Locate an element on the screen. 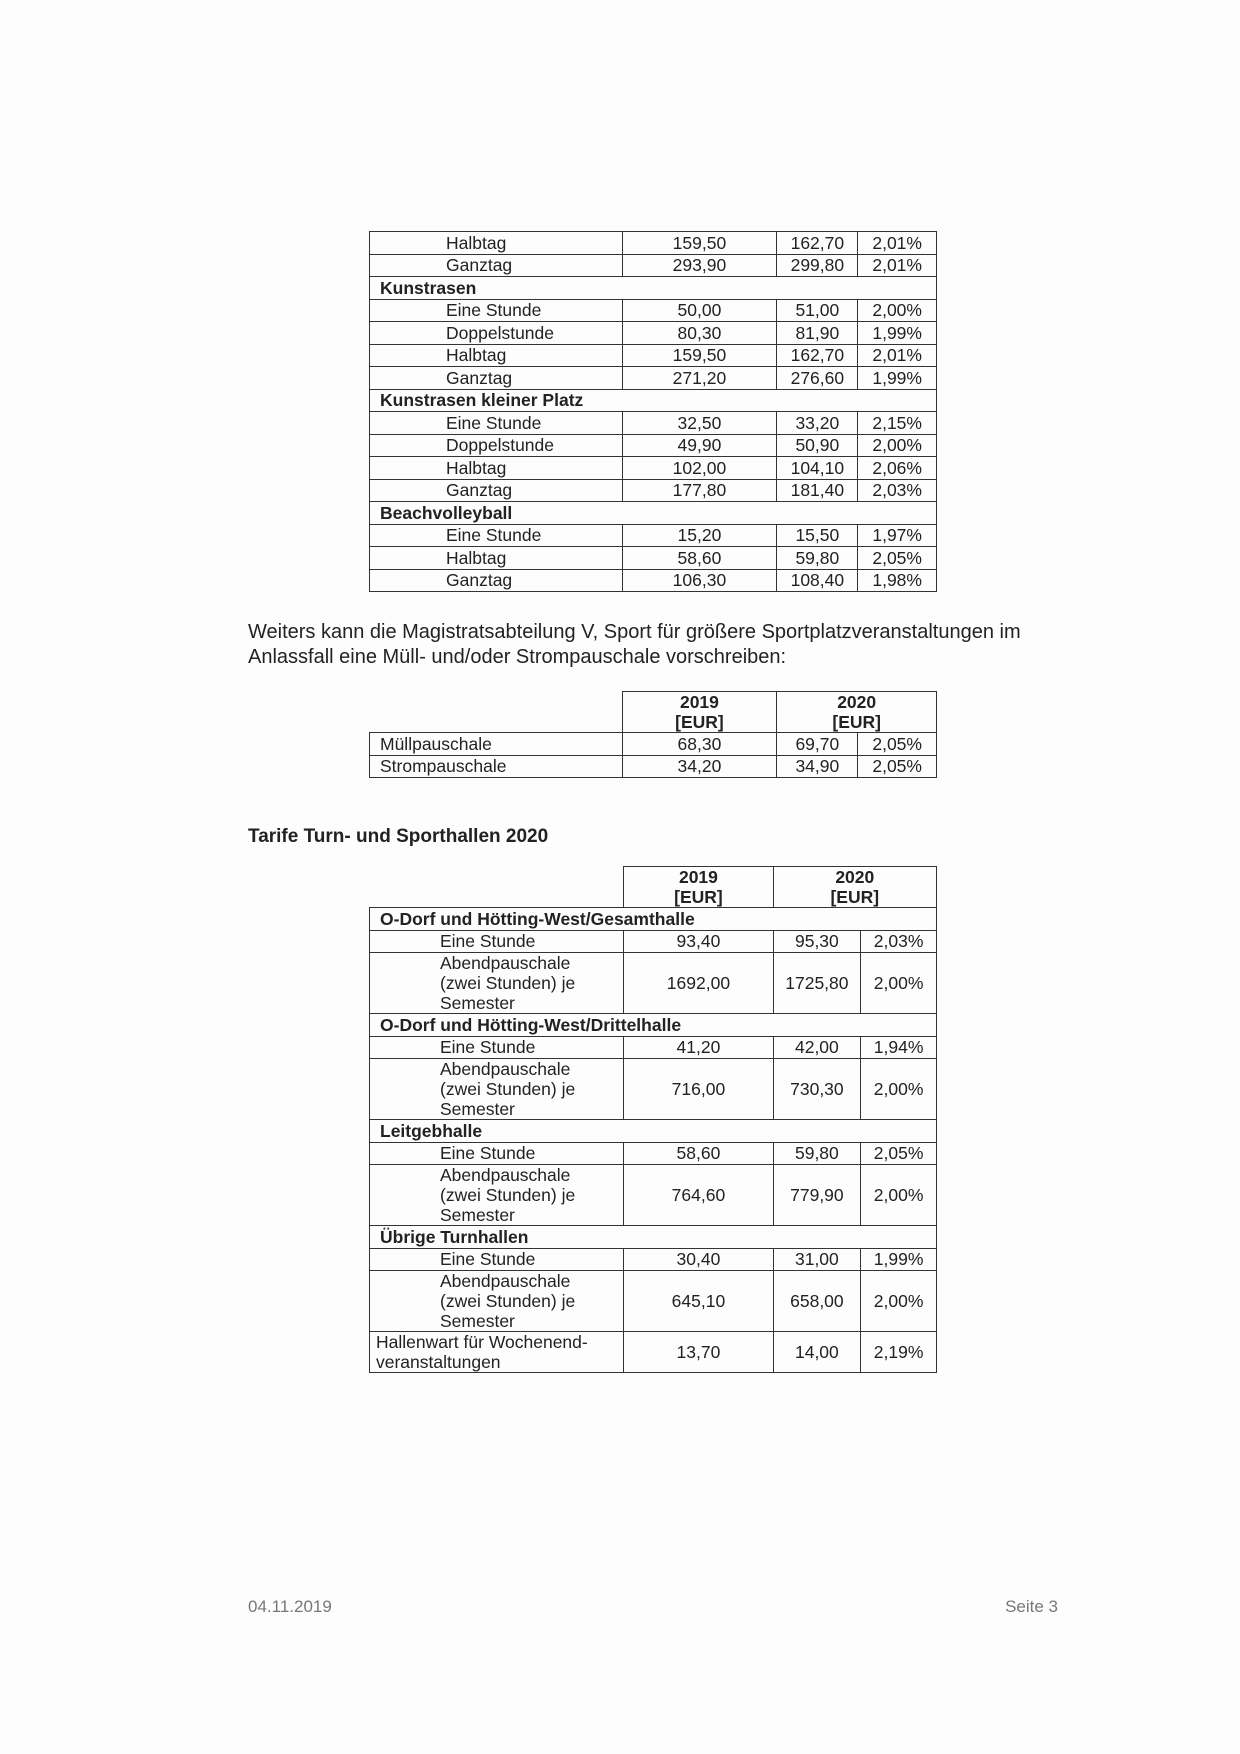 The image size is (1240, 1754). row-label: Doppelstunde is located at coordinates (496, 333).